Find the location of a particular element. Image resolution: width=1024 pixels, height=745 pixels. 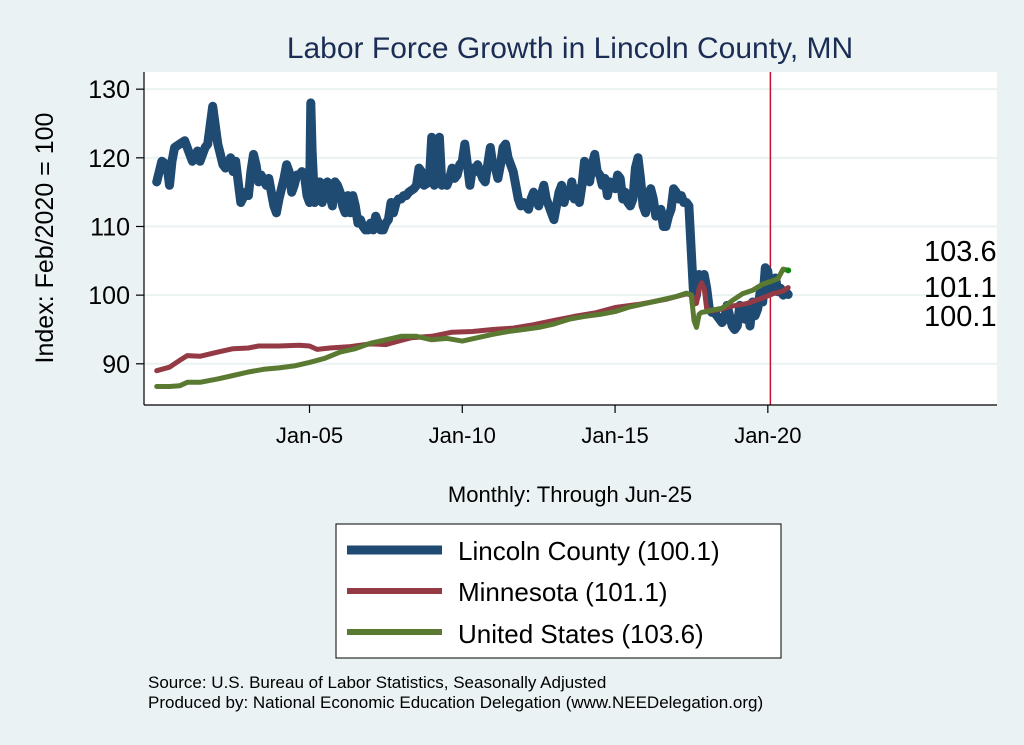

x-tick-label: Jan-10 is located at coordinates (462, 435).